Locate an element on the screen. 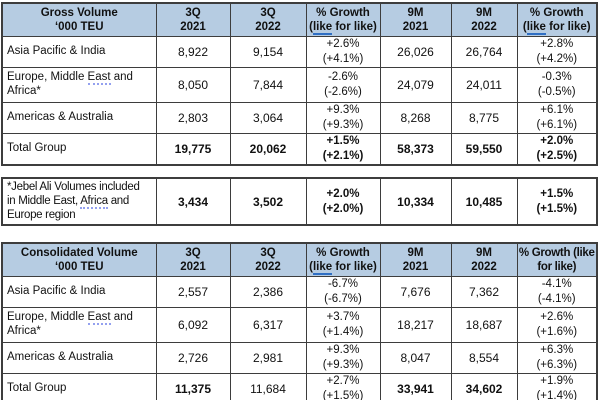  value-cell: 3,064 is located at coordinates (268, 117).